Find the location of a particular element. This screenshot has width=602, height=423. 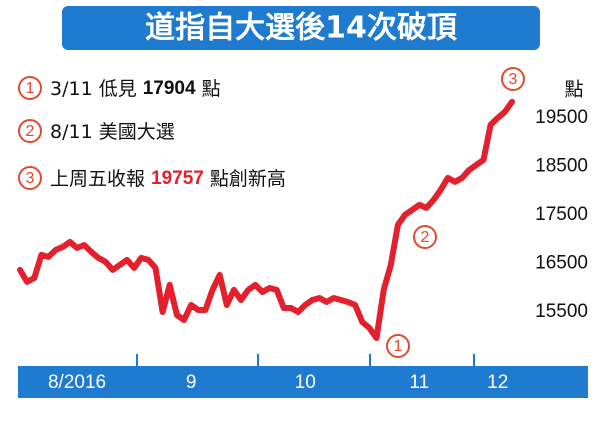

annotation-label: 8/11 美國大選 is located at coordinates (112, 132).